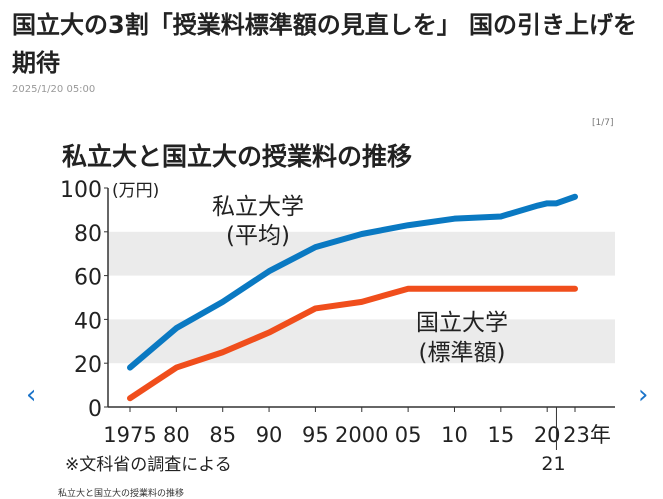 This screenshot has height=499, width=663. Describe the element at coordinates (88, 321) in the screenshot. I see `y-tick-label: 40` at that location.